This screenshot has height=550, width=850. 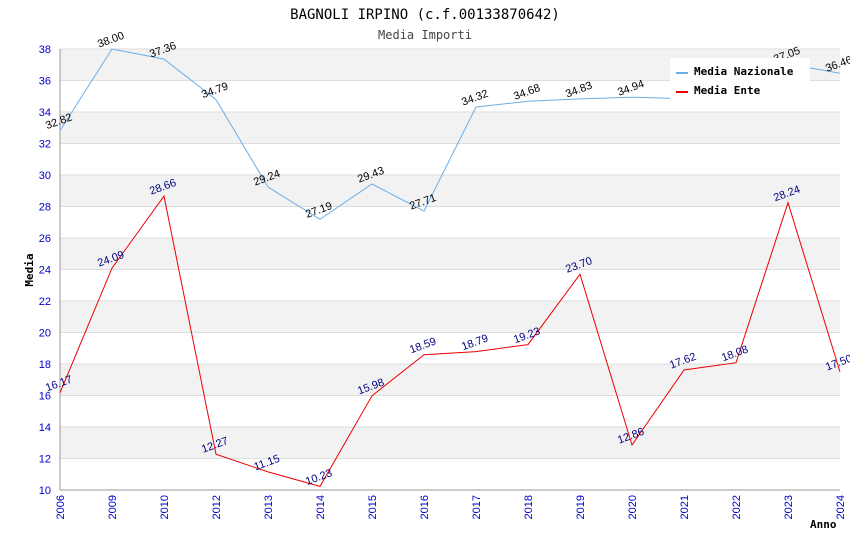 I want to click on legend-background, so click(x=740, y=79).